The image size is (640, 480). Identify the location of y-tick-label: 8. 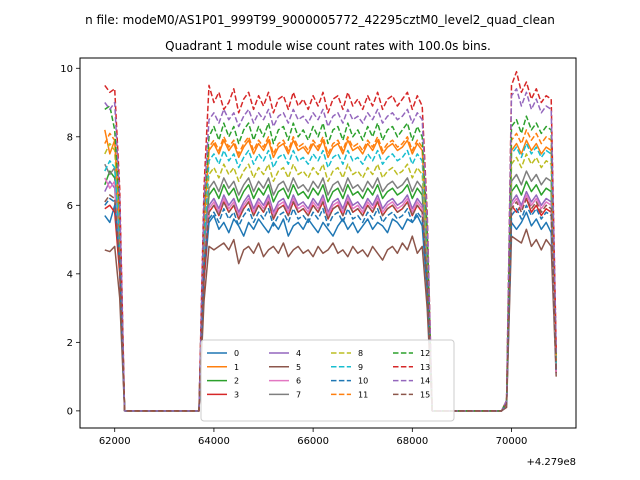
(70, 137).